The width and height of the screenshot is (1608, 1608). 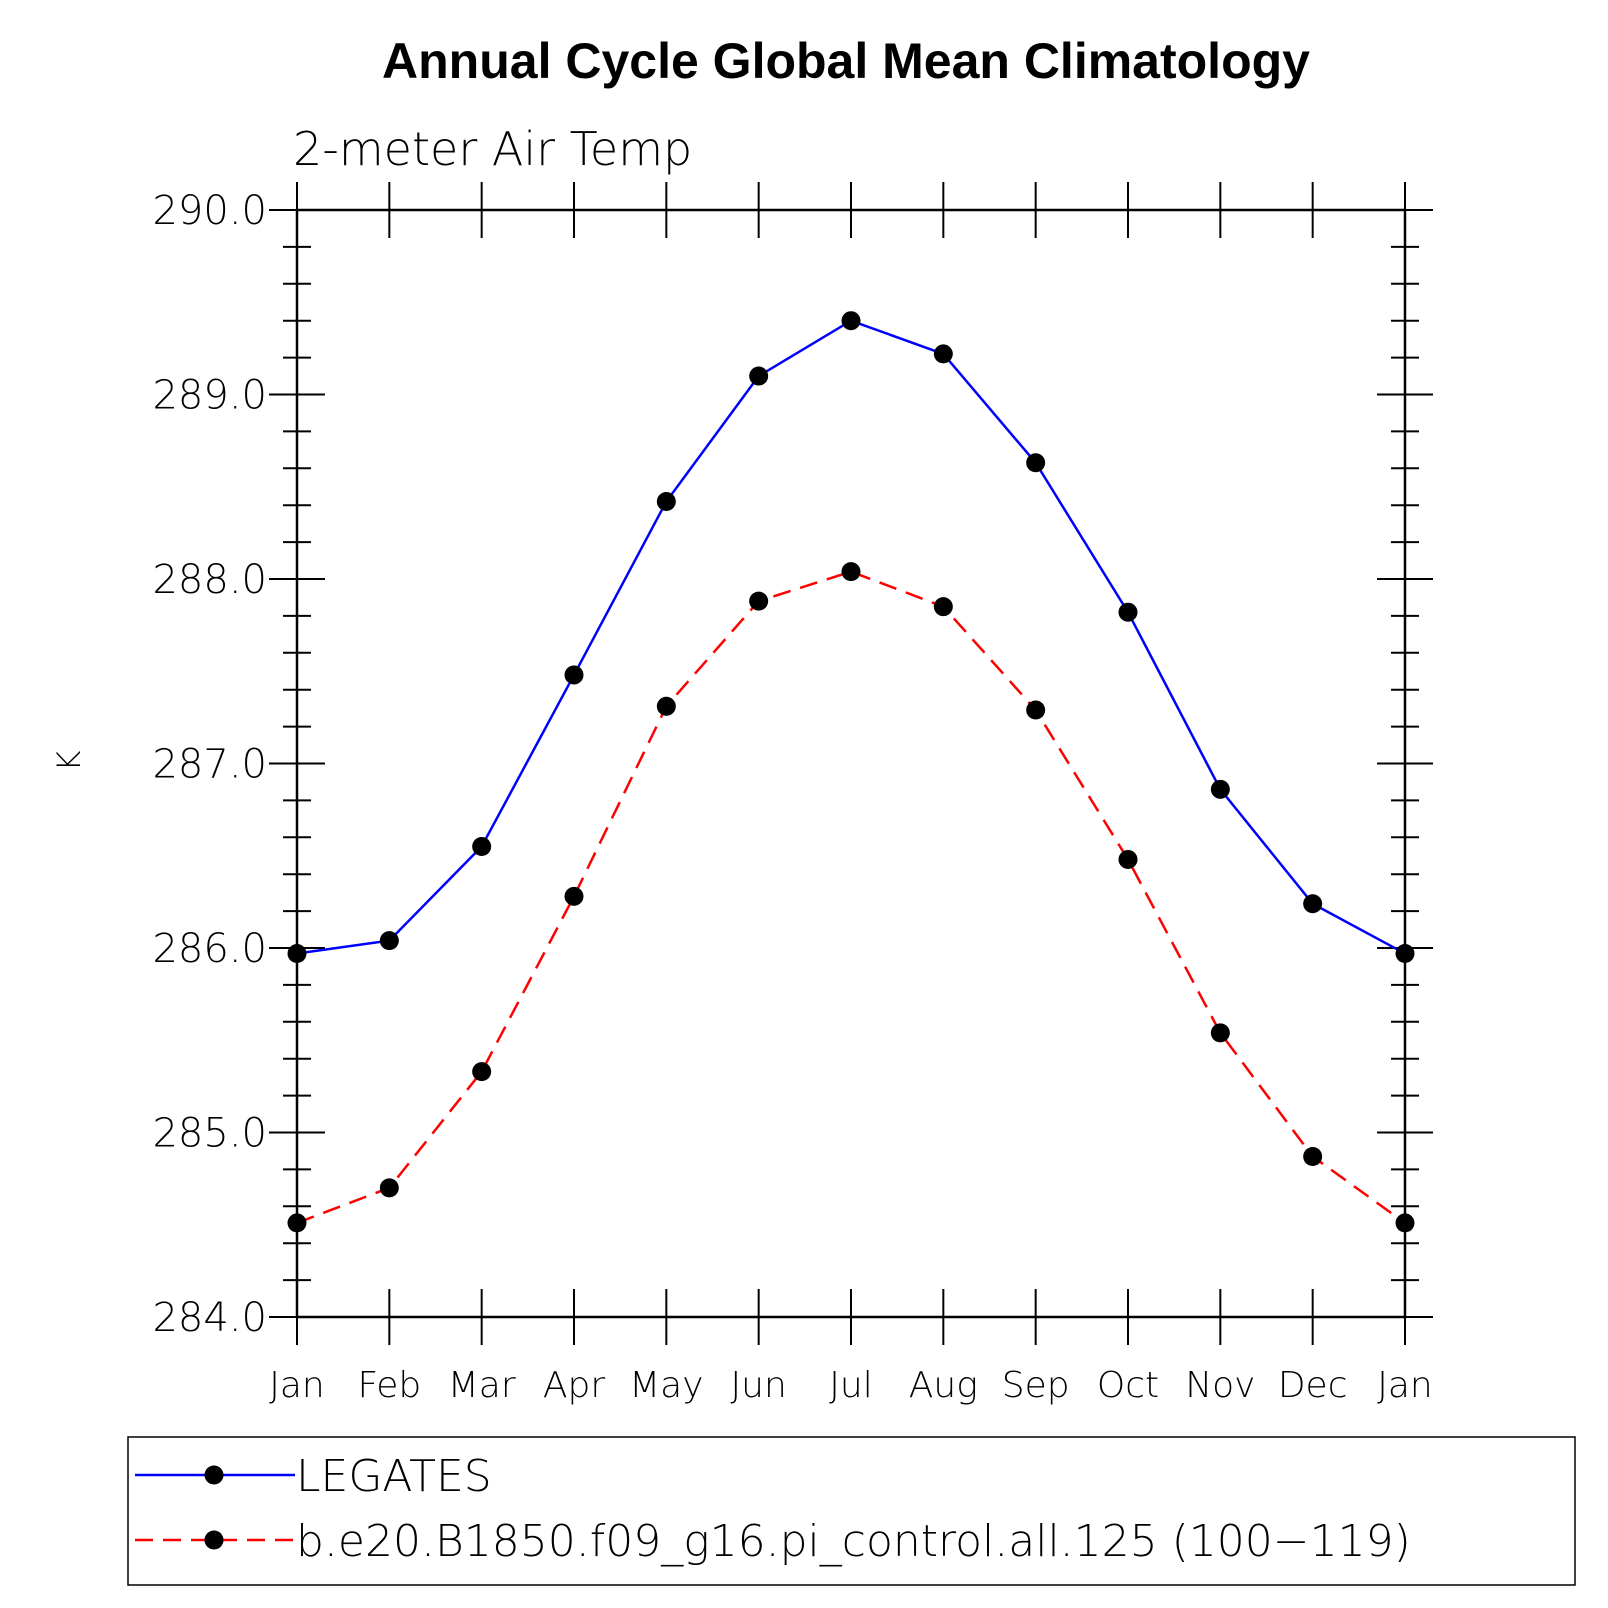 What do you see at coordinates (209, 211) in the screenshot?
I see `y-tick-label: 290.0` at bounding box center [209, 211].